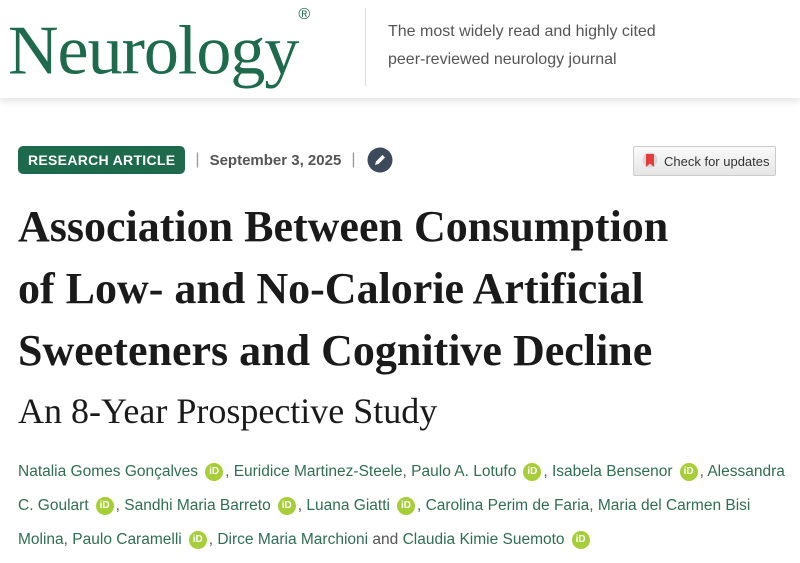  Describe the element at coordinates (343, 226) in the screenshot. I see `title-line: Association Between Consumption` at that location.